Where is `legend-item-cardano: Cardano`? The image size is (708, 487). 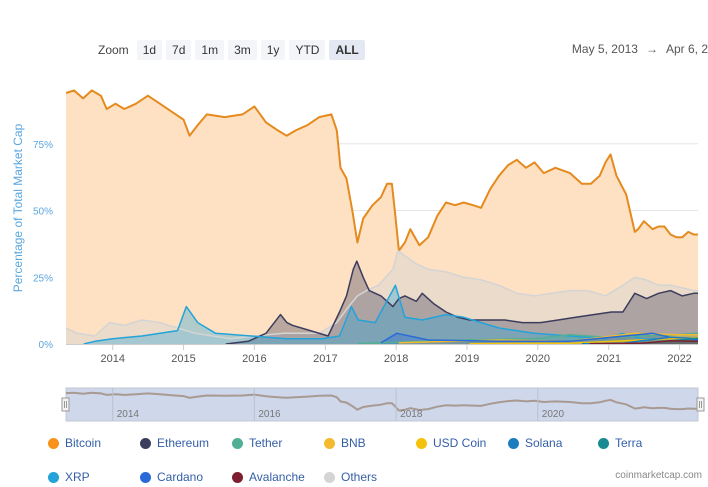 legend-item-cardano: Cardano is located at coordinates (171, 477).